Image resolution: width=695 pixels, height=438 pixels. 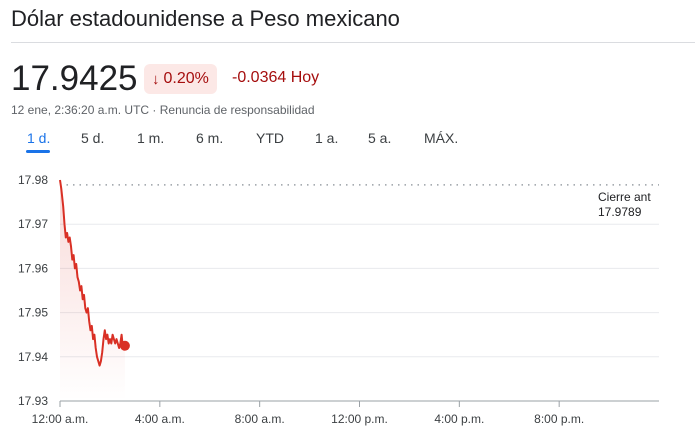 I want to click on x-tick-label: 8:00 p.m., so click(x=559, y=419).